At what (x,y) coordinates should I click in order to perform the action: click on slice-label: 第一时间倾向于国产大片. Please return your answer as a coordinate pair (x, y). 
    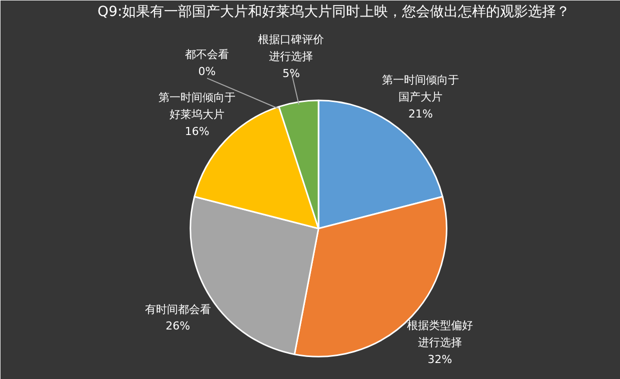
    Looking at the image, I should click on (421, 89).